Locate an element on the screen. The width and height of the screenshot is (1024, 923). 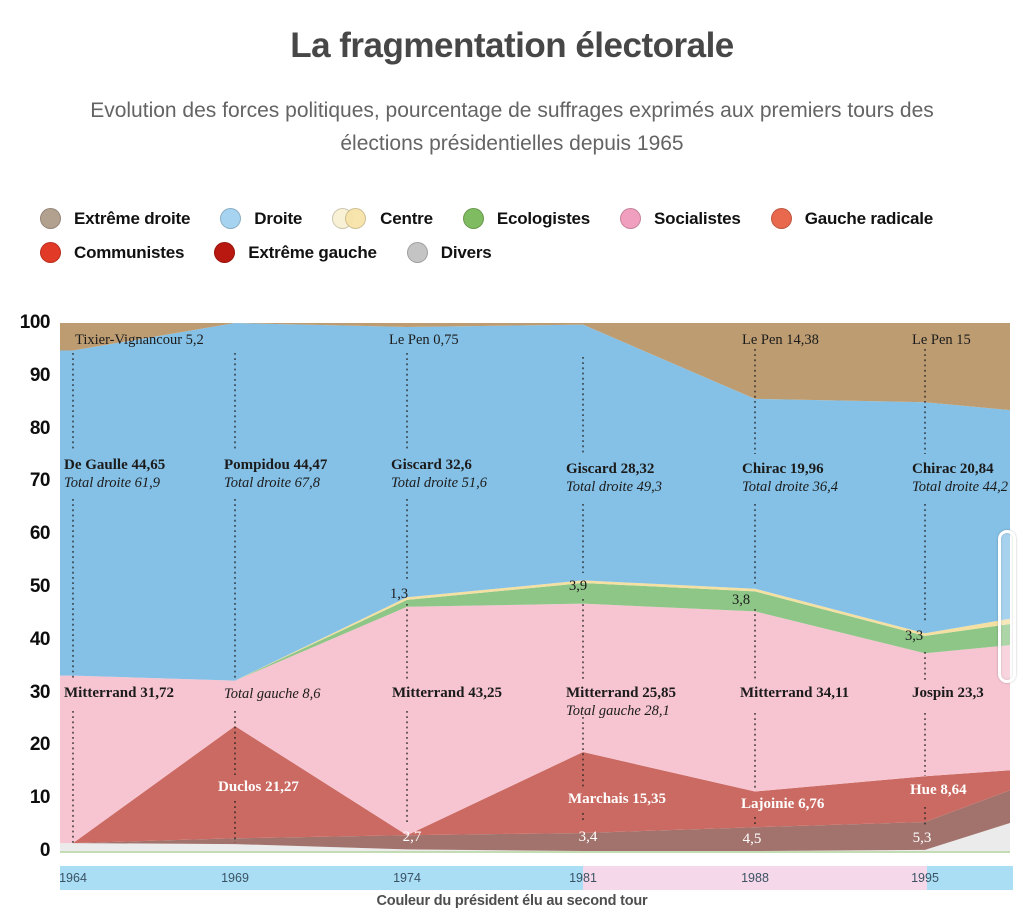
chart-annotation: Jospin 23,3 is located at coordinates (948, 693).